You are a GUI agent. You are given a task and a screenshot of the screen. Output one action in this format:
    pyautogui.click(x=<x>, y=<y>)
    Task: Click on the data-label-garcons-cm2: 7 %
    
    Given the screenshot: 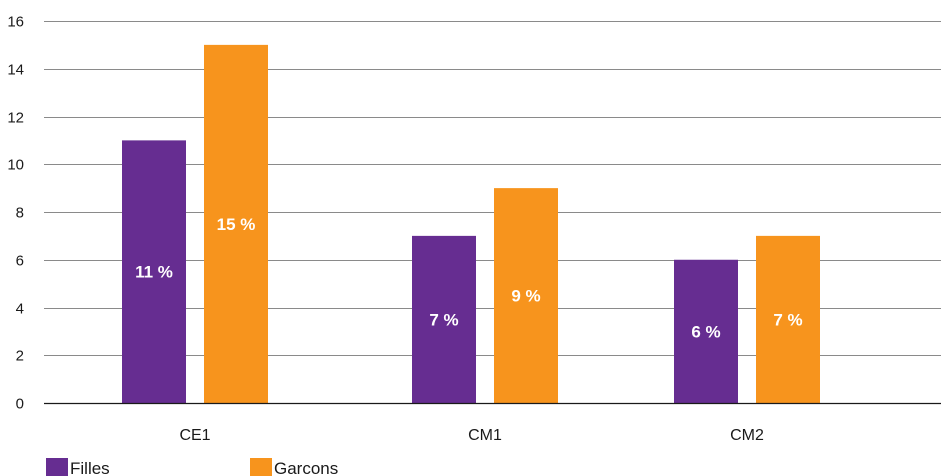 What is the action you would take?
    pyautogui.click(x=787, y=319)
    